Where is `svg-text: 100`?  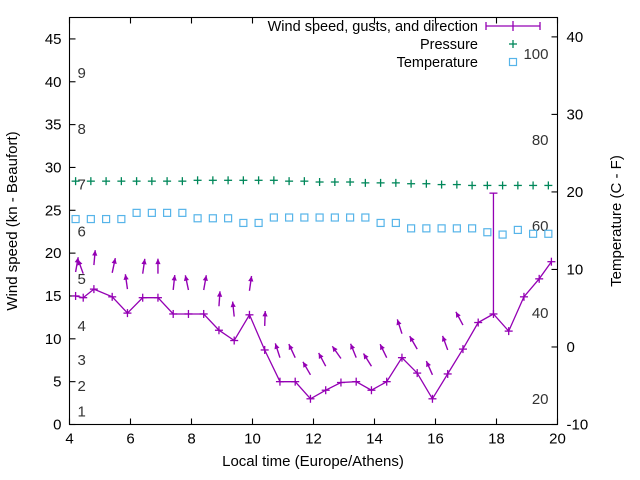 svg-text: 100 is located at coordinates (535, 54).